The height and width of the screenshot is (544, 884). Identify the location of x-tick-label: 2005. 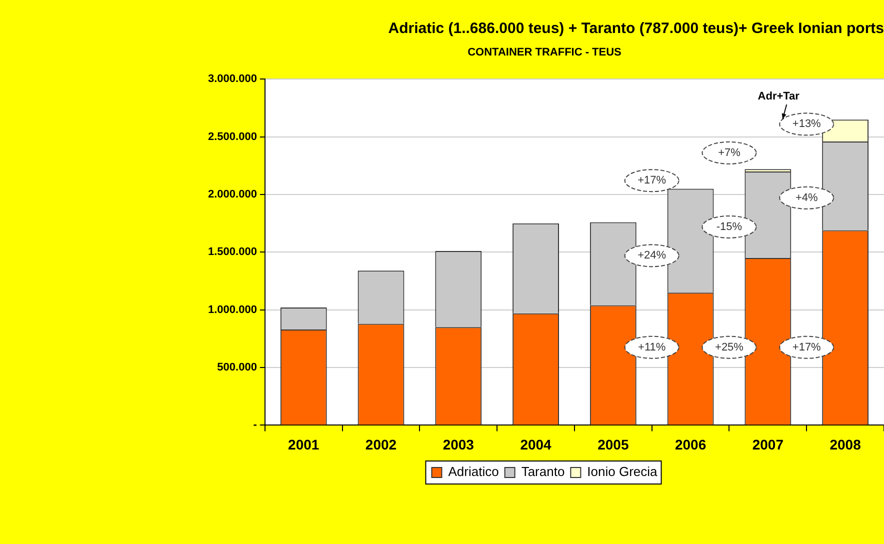
(613, 444).